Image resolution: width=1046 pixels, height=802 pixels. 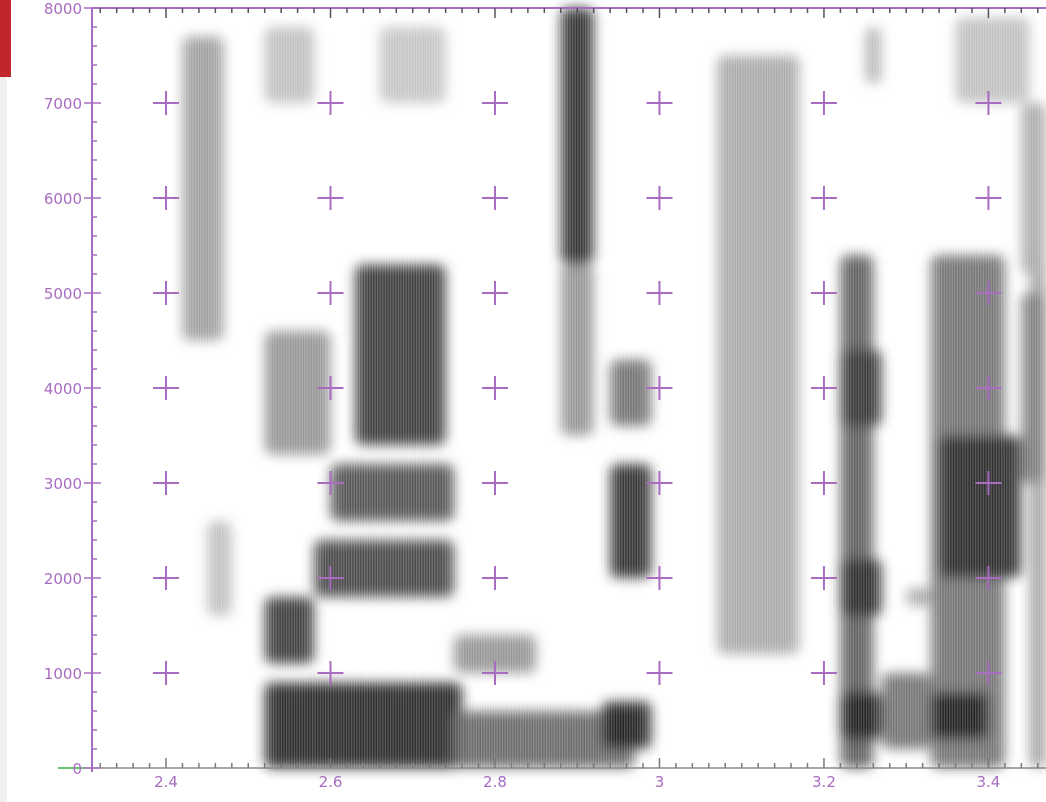 I want to click on y-tick-label-1: 1000, so click(x=63, y=674).